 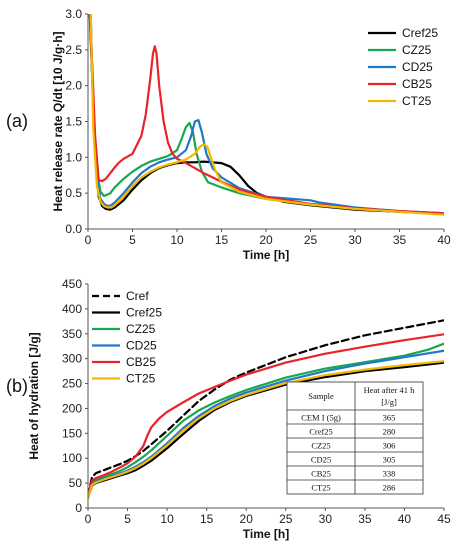 What do you see at coordinates (320, 446) in the screenshot?
I see `table-cell-sample: CZ25` at bounding box center [320, 446].